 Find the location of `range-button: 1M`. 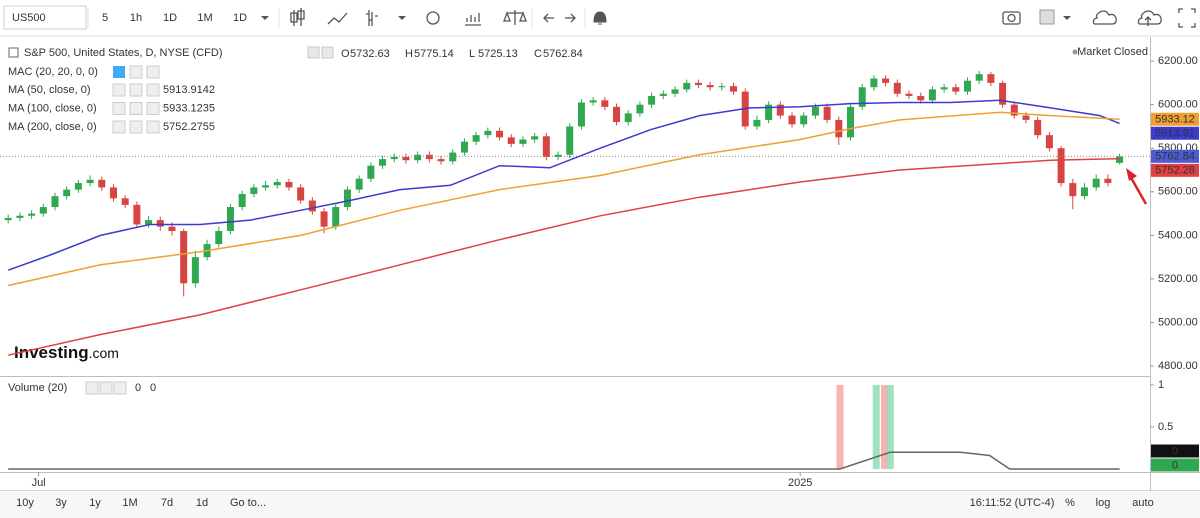

range-button: 1M is located at coordinates (129, 503).